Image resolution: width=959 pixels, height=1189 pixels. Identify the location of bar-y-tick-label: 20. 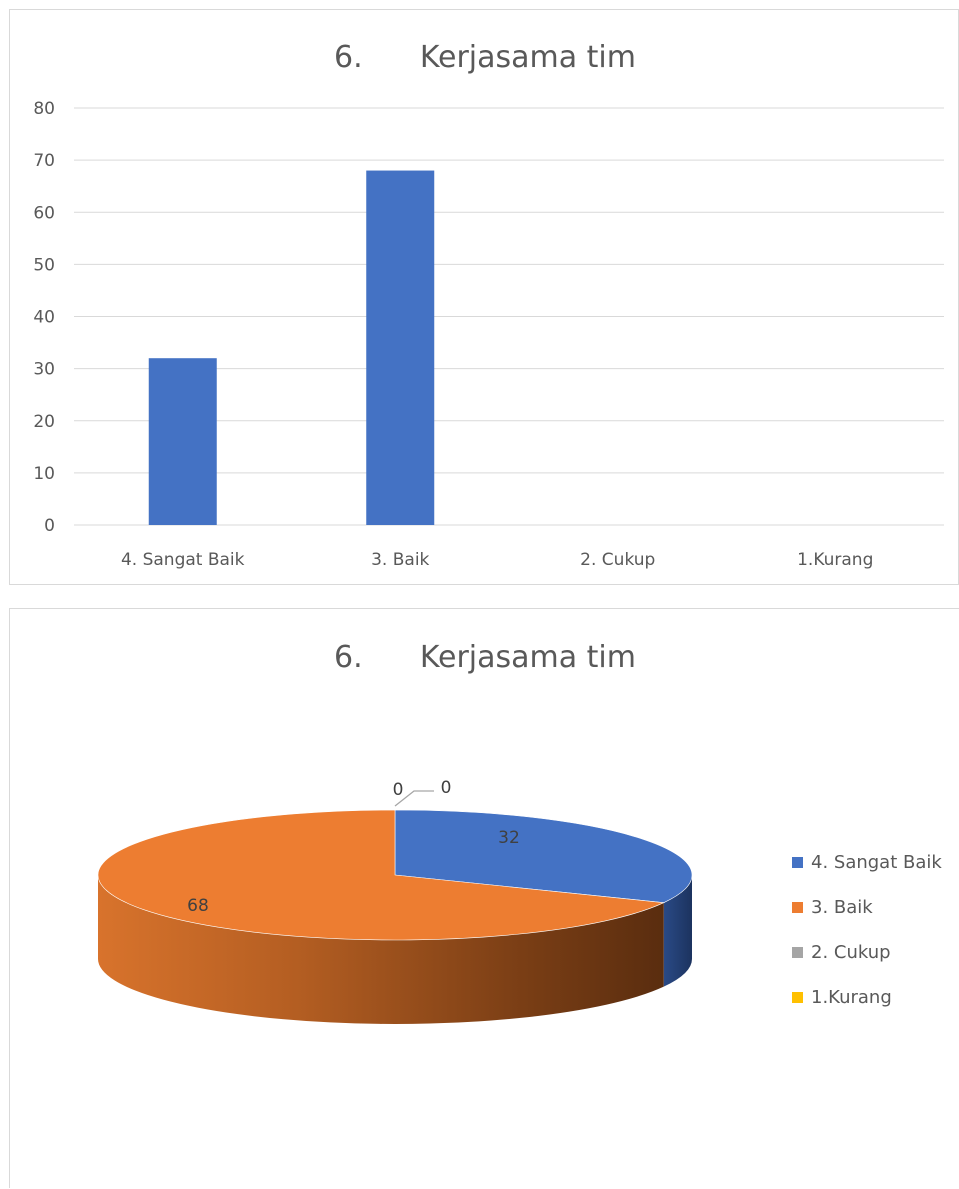
(44, 422).